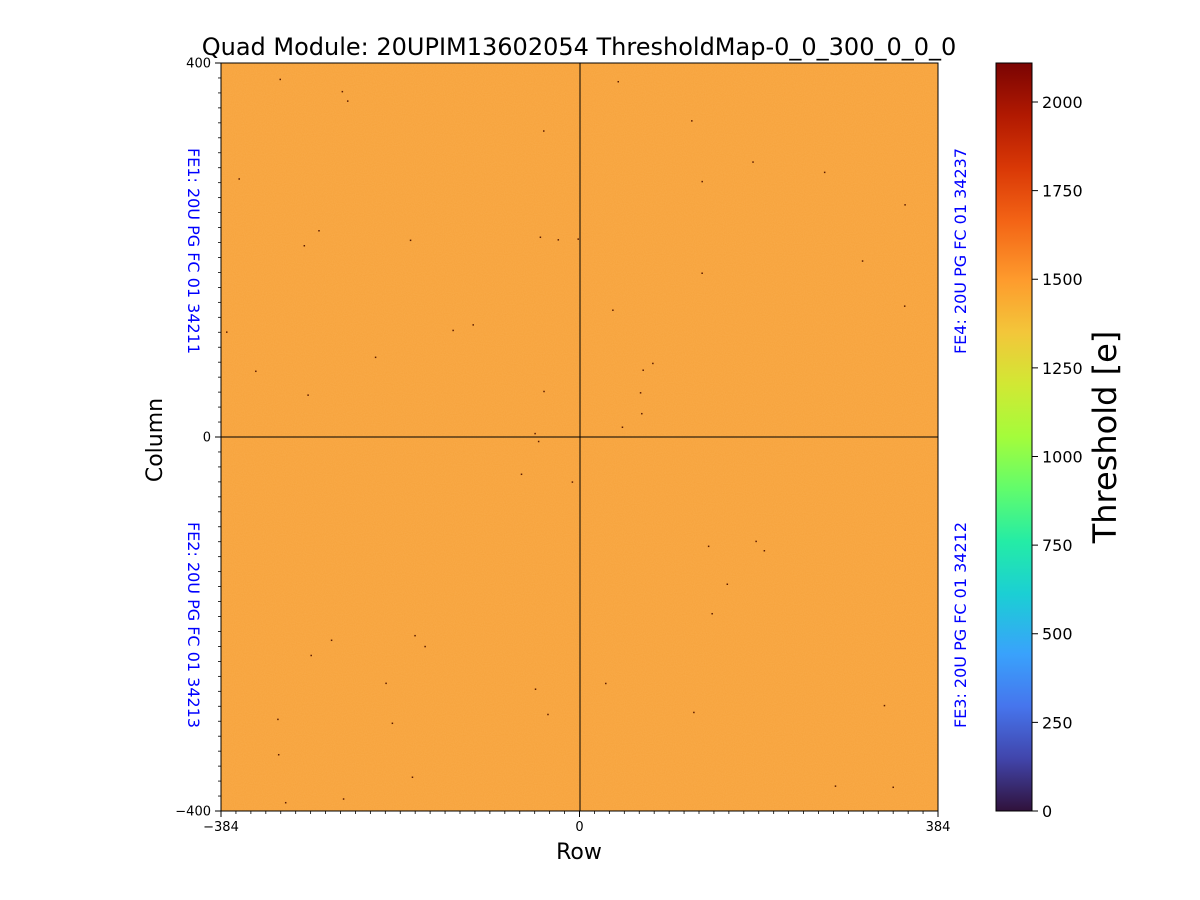 The width and height of the screenshot is (1200, 900). I want to click on chip-label-fe4: FE4: 20U PG FC 01 34237, so click(960, 251).